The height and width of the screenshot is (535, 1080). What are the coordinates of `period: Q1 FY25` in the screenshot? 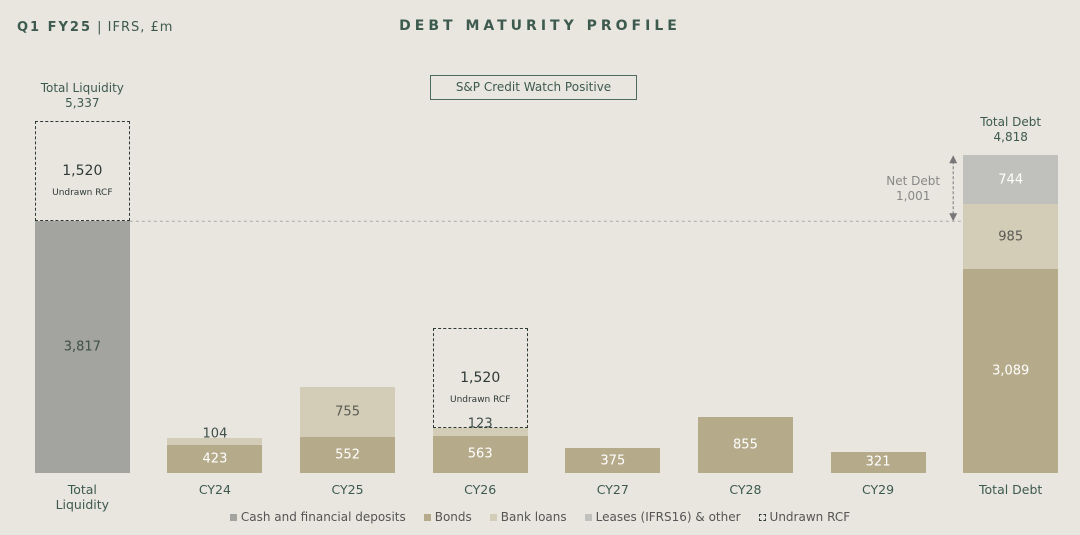 It's located at (55, 27).